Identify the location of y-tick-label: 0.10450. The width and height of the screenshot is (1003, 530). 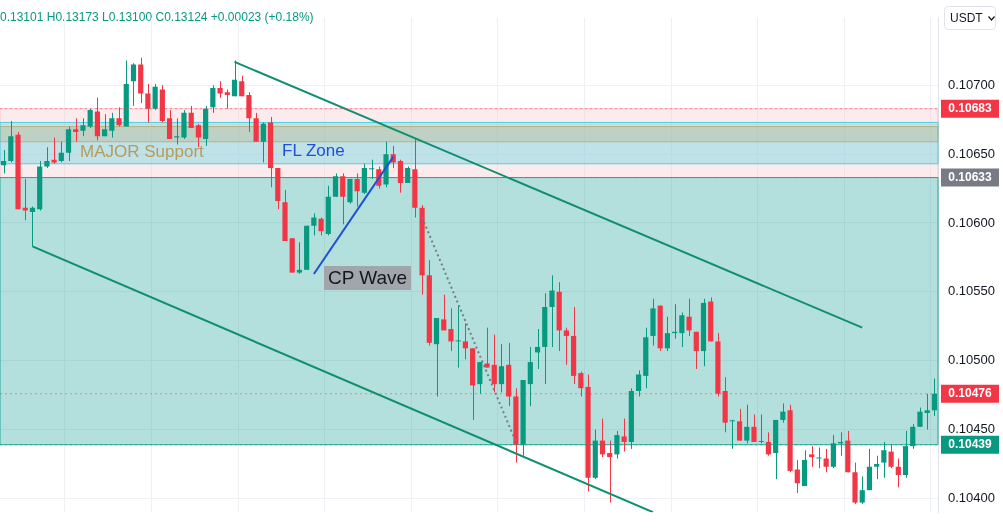
(971, 429).